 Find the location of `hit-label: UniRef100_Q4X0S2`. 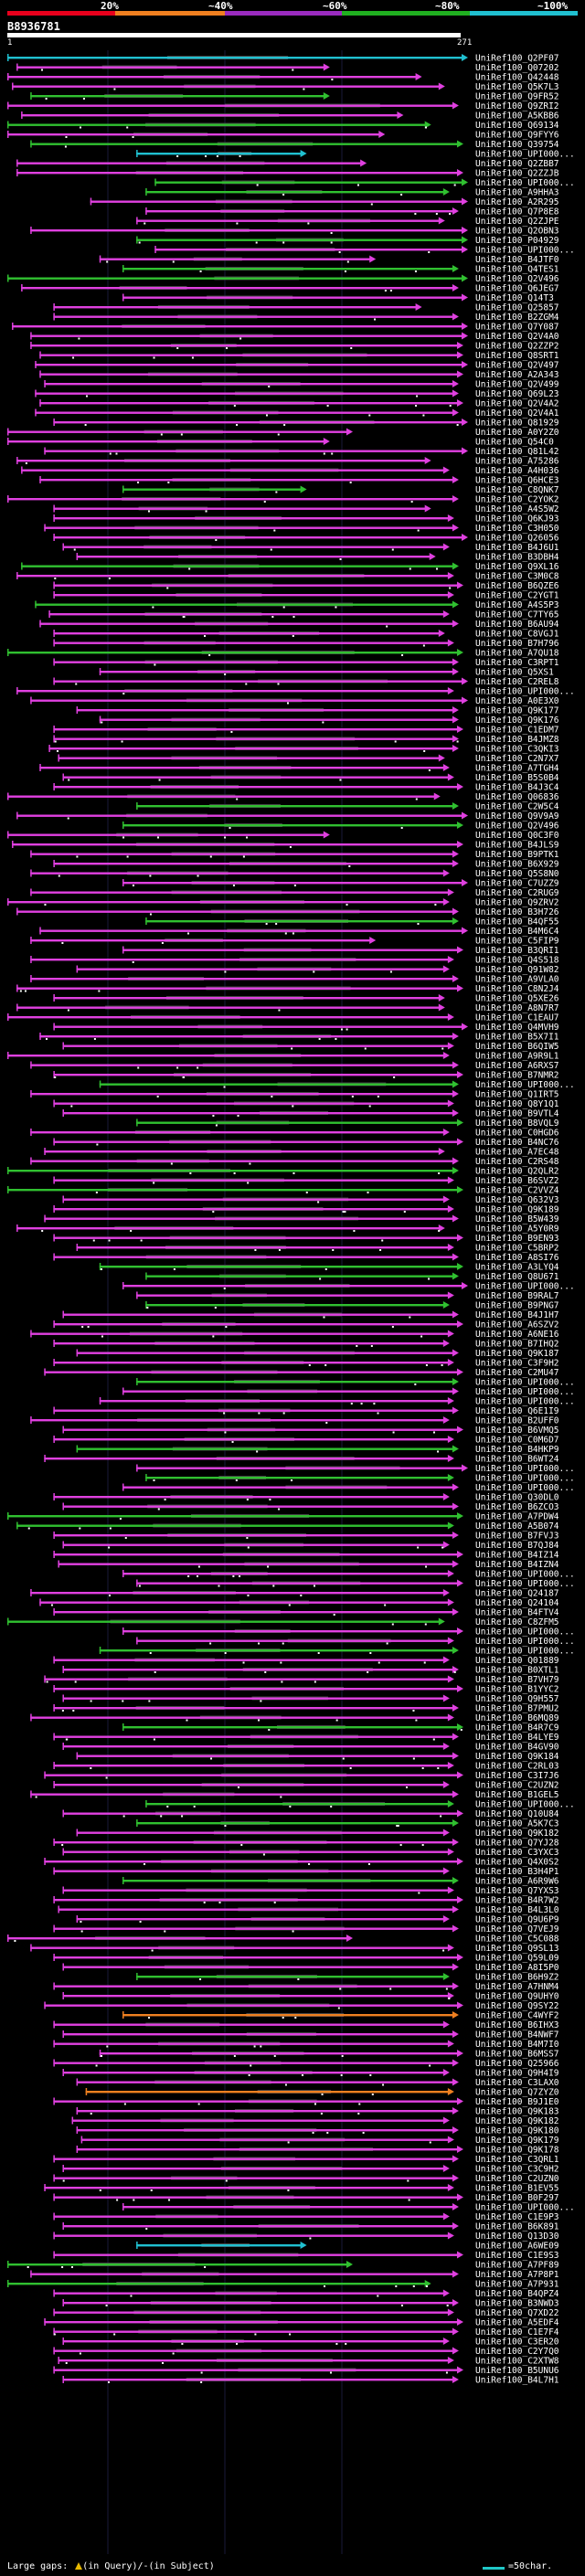

hit-label: UniRef100_Q4X0S2 is located at coordinates (517, 1863).